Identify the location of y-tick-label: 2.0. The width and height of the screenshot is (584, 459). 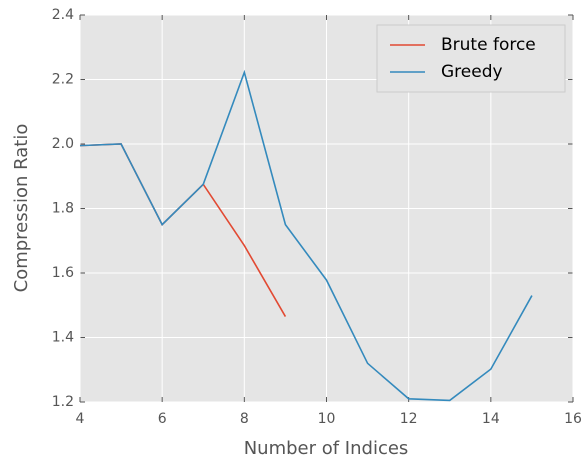
(63, 144).